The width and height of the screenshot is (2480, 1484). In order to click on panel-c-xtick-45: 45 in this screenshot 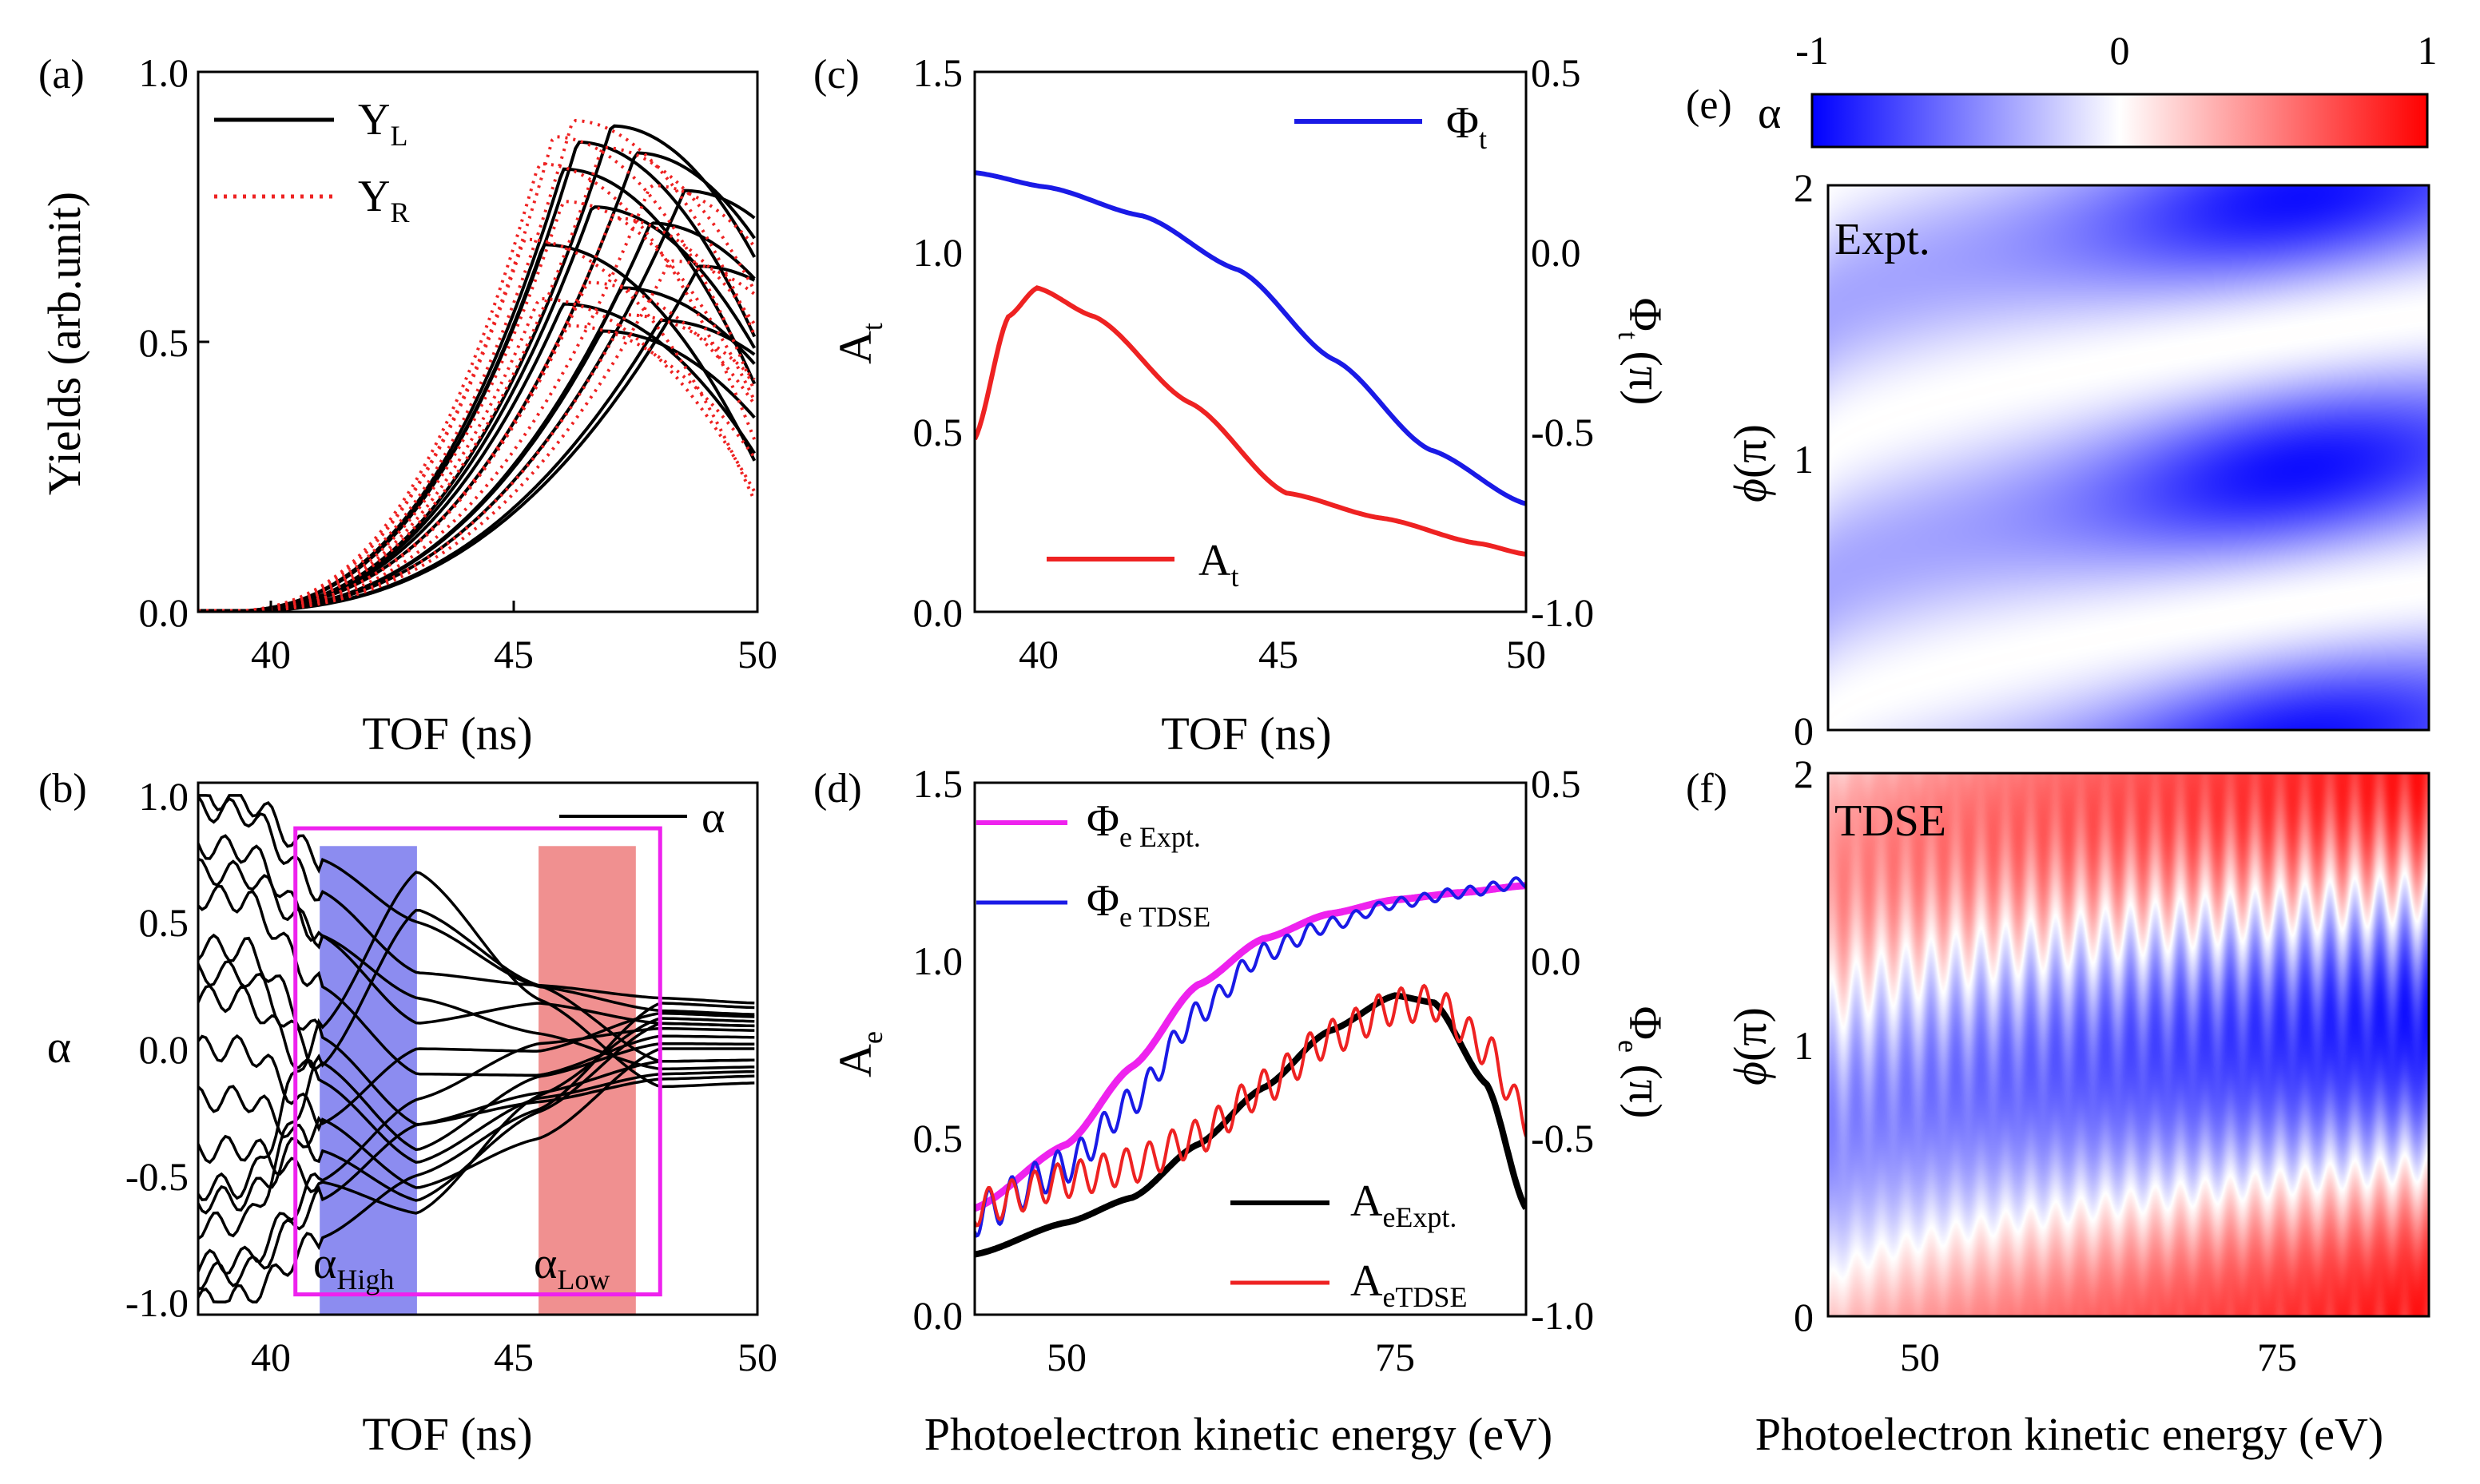, I will do `click(1278, 654)`.